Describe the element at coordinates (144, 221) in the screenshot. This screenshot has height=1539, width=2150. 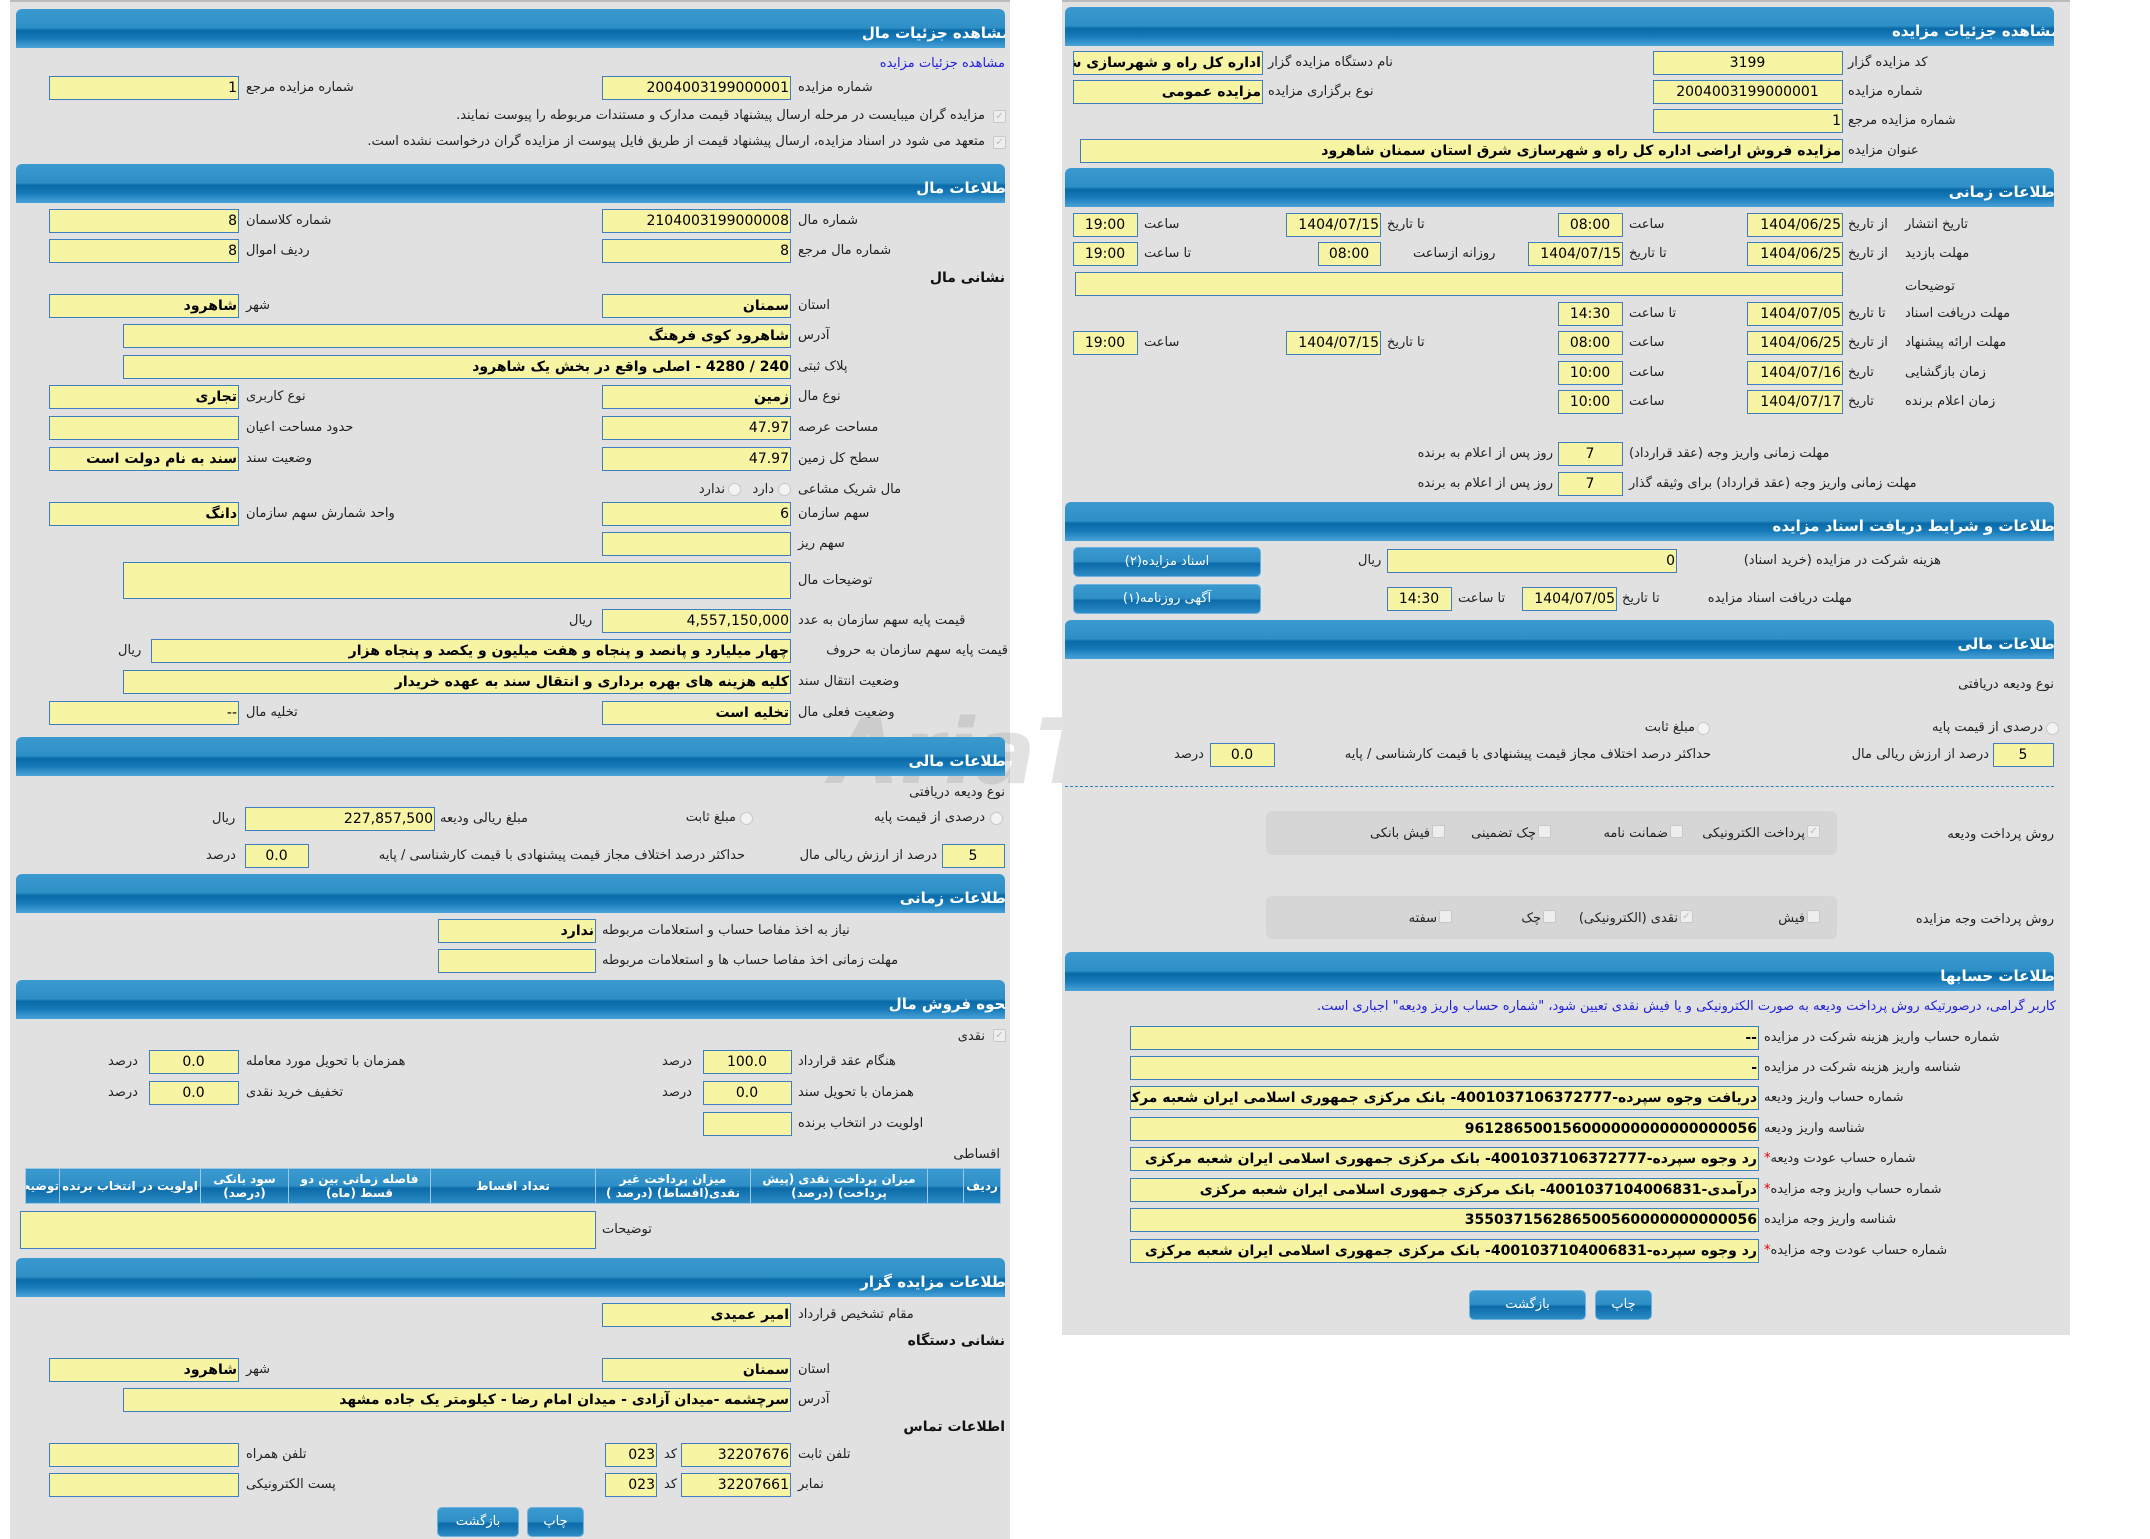
I see `class-number-field: 8` at that location.